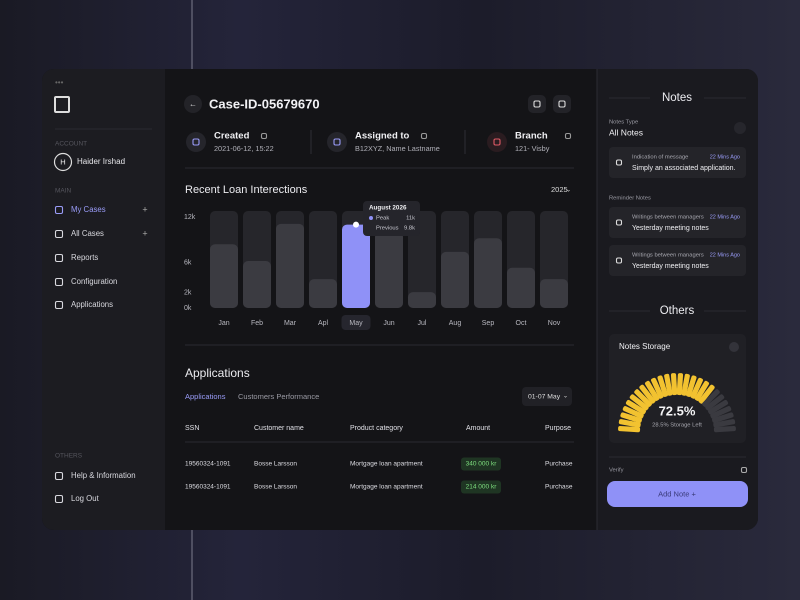  I want to click on table-header: Purpose, so click(558, 428).